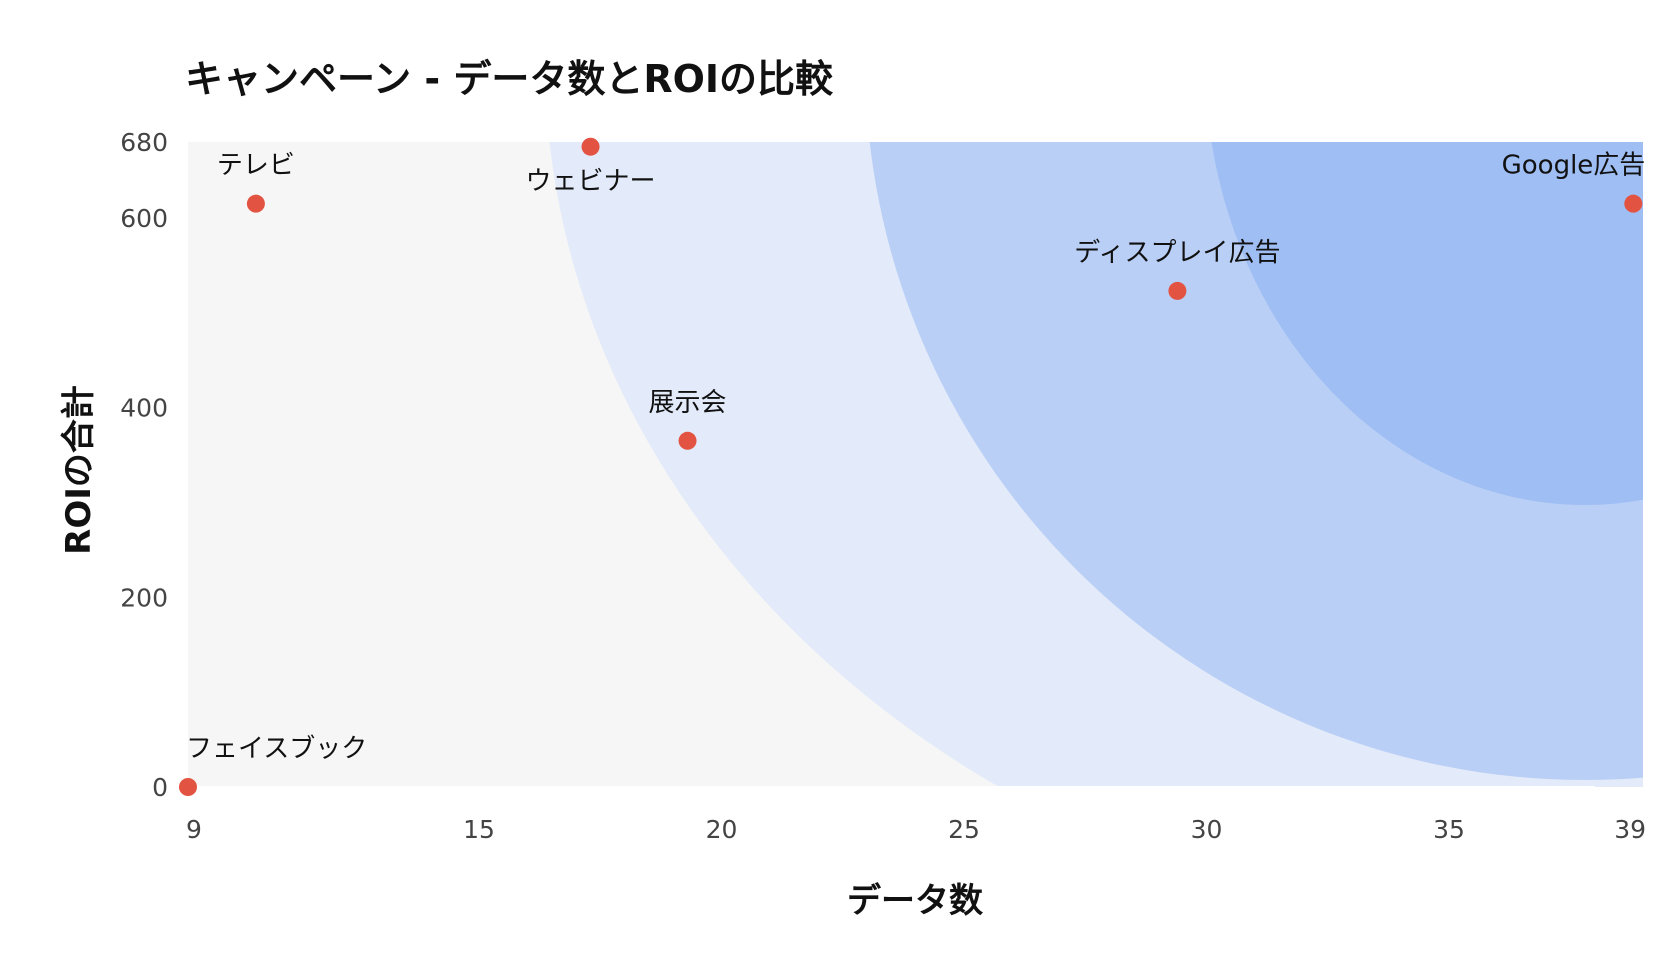 This screenshot has height=960, width=1680. What do you see at coordinates (144, 465) in the screenshot?
I see `y-axis-ticks: 0 200 400 600 680` at bounding box center [144, 465].